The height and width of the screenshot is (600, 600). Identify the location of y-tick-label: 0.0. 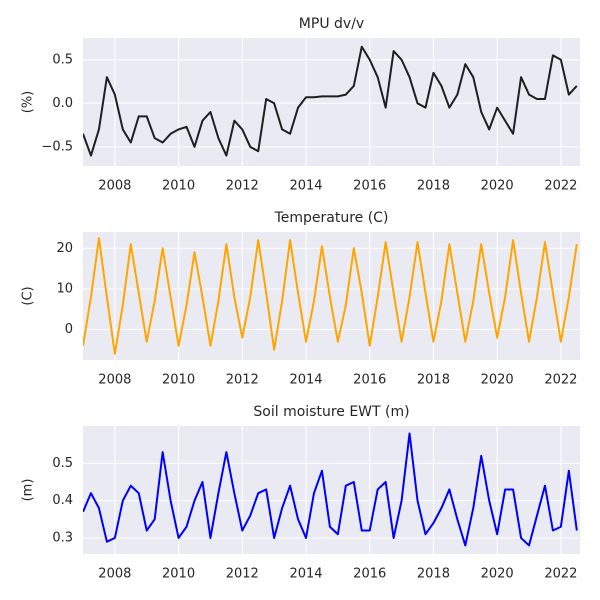
(62, 103).